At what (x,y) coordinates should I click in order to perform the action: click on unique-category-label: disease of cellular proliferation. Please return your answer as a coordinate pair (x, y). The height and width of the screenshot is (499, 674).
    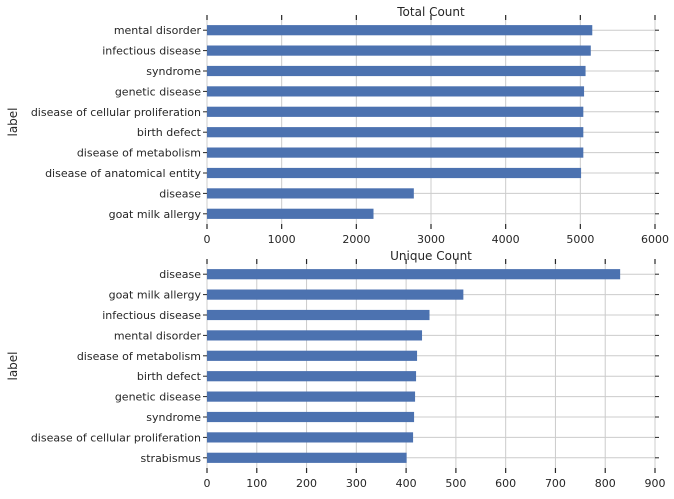
    Looking at the image, I should click on (116, 437).